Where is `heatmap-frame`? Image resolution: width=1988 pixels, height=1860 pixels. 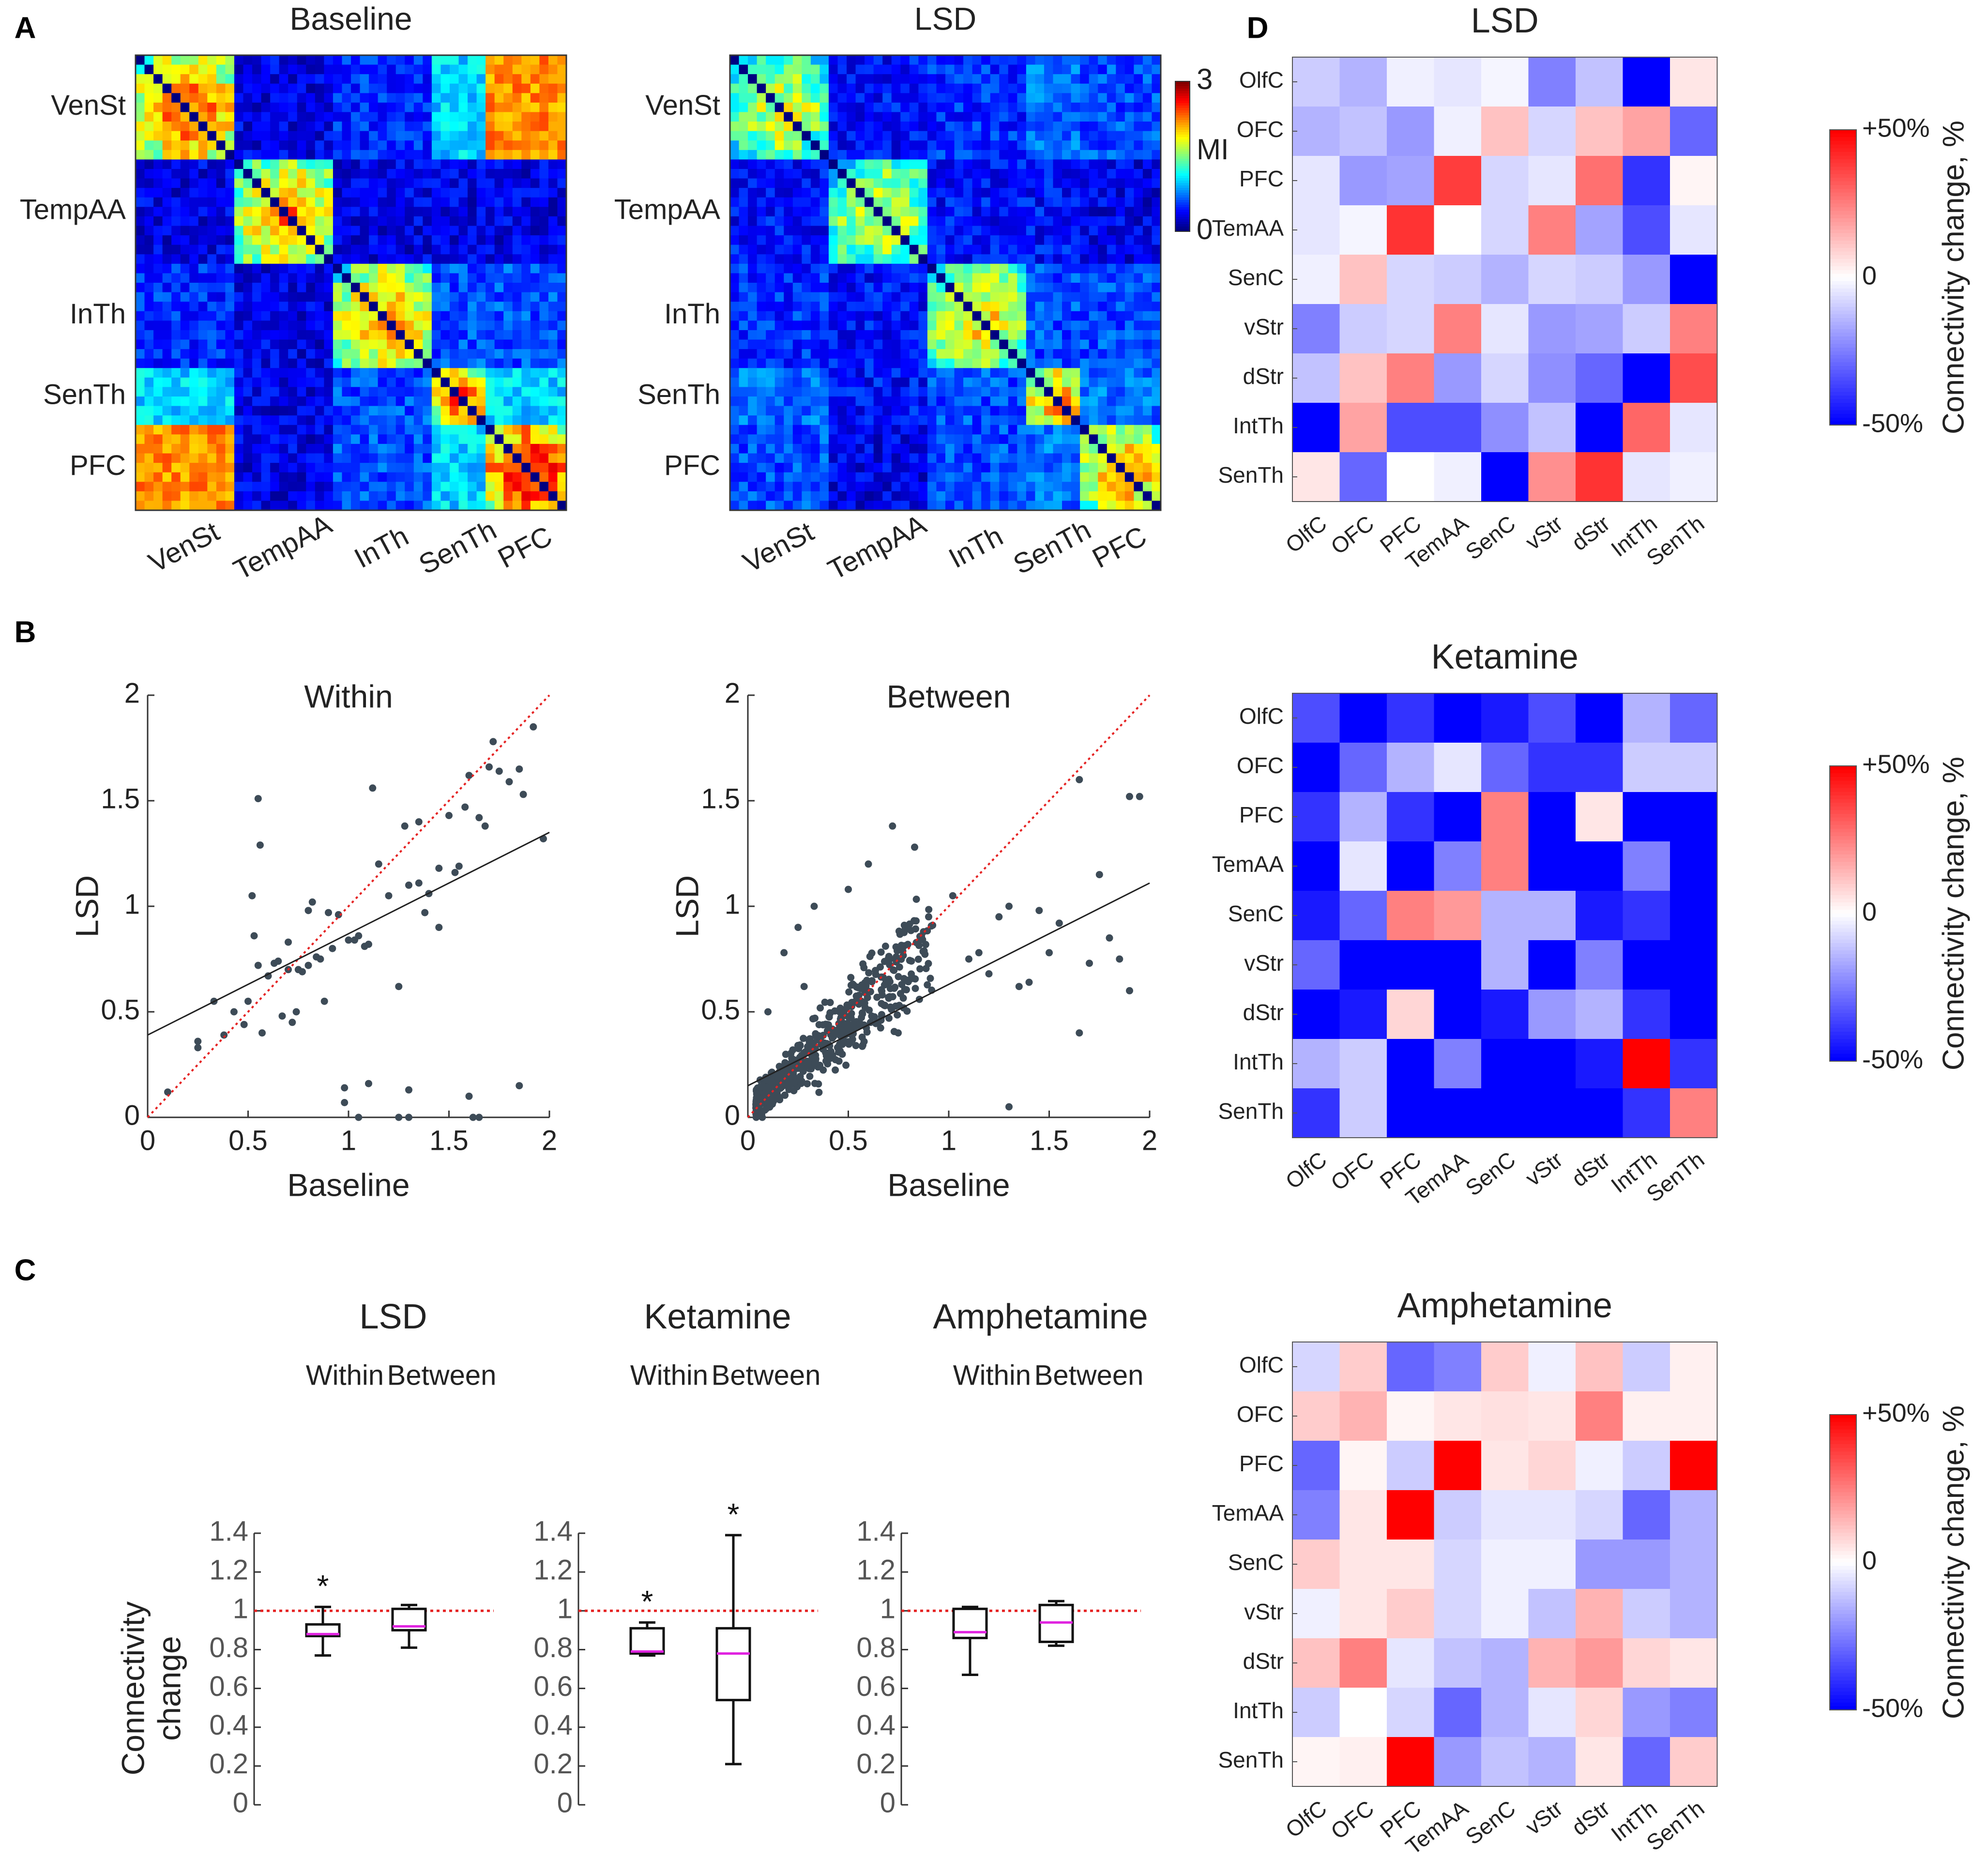 heatmap-frame is located at coordinates (351, 282).